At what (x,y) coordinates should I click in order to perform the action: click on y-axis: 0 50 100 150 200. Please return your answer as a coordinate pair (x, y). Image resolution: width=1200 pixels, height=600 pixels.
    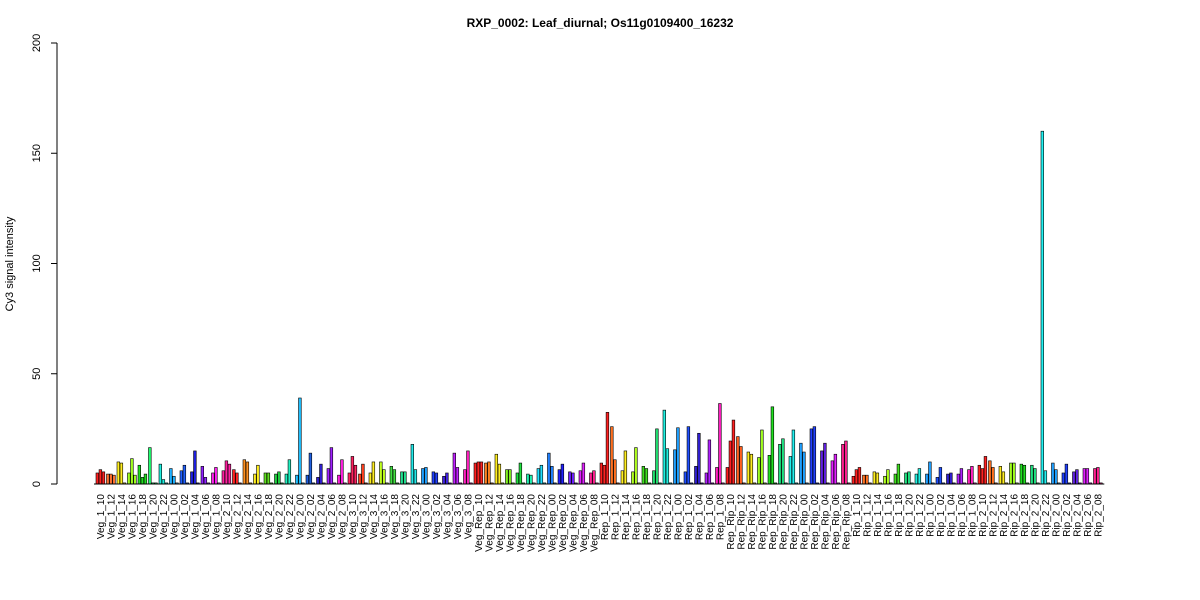
    Looking at the image, I should click on (44, 260).